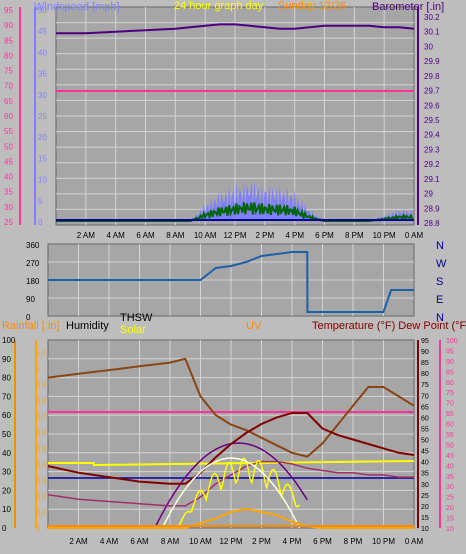  What do you see at coordinates (145, 235) in the screenshot?
I see `top-x-tick: 6 AM` at bounding box center [145, 235].